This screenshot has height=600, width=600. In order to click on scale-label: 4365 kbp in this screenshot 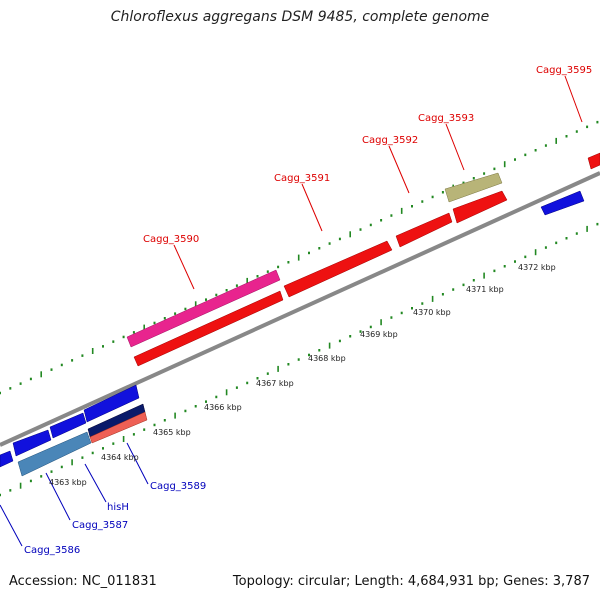, I will do `click(172, 432)`.